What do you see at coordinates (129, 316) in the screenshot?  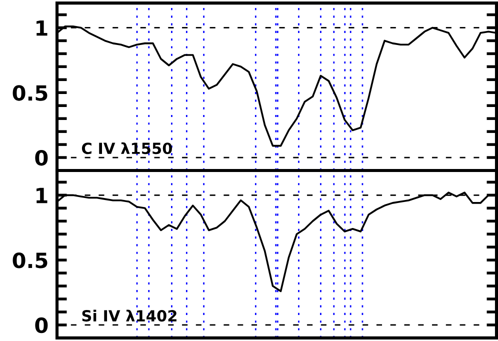 I see `annotation: Si IV λ1402` at bounding box center [129, 316].